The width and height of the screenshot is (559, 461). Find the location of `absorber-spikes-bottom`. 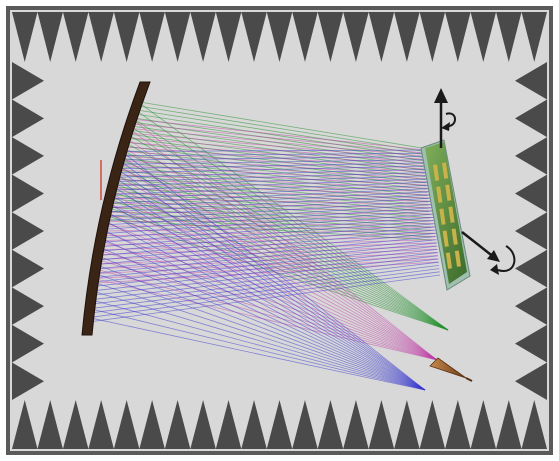

absorber-spikes-bottom is located at coordinates (279, 424).